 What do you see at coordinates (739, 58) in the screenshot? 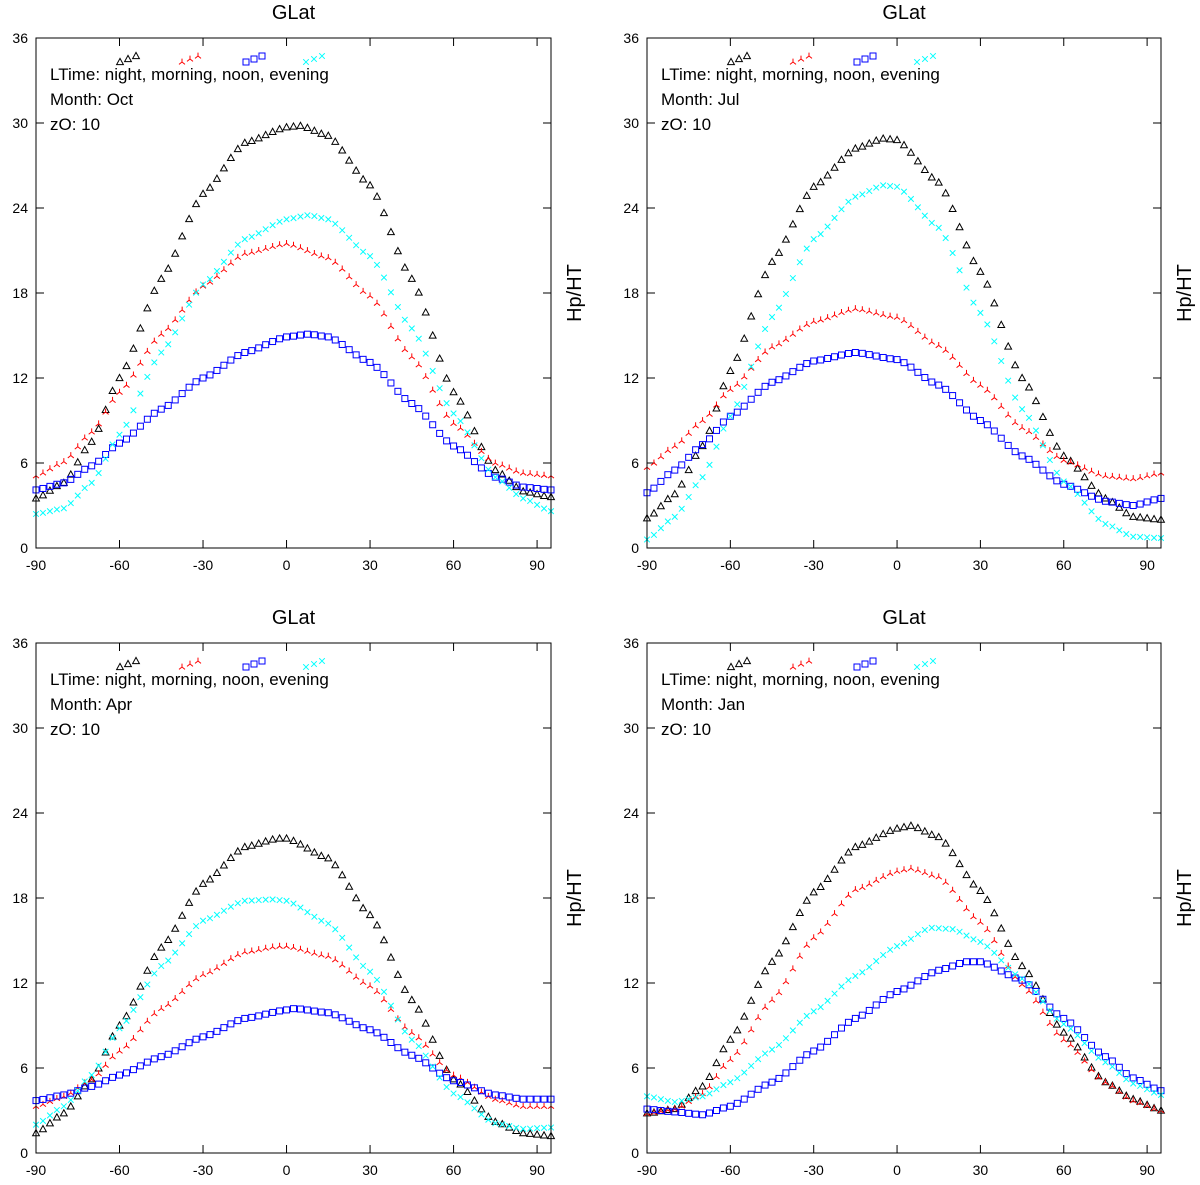
I see `legend-marker-night` at bounding box center [739, 58].